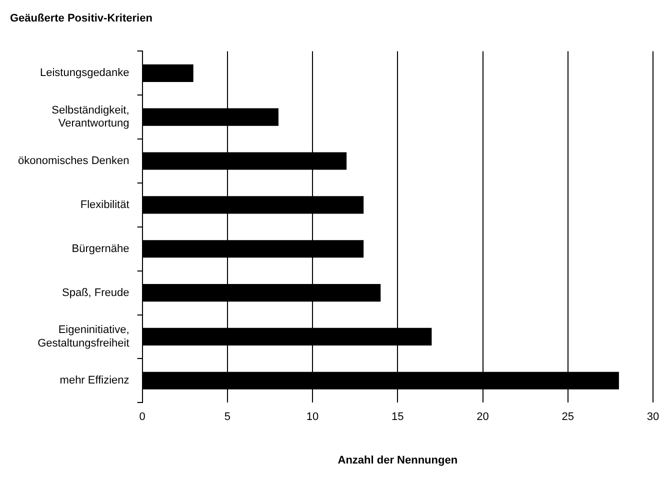  I want to click on x-tick-label: 10, so click(312, 417).